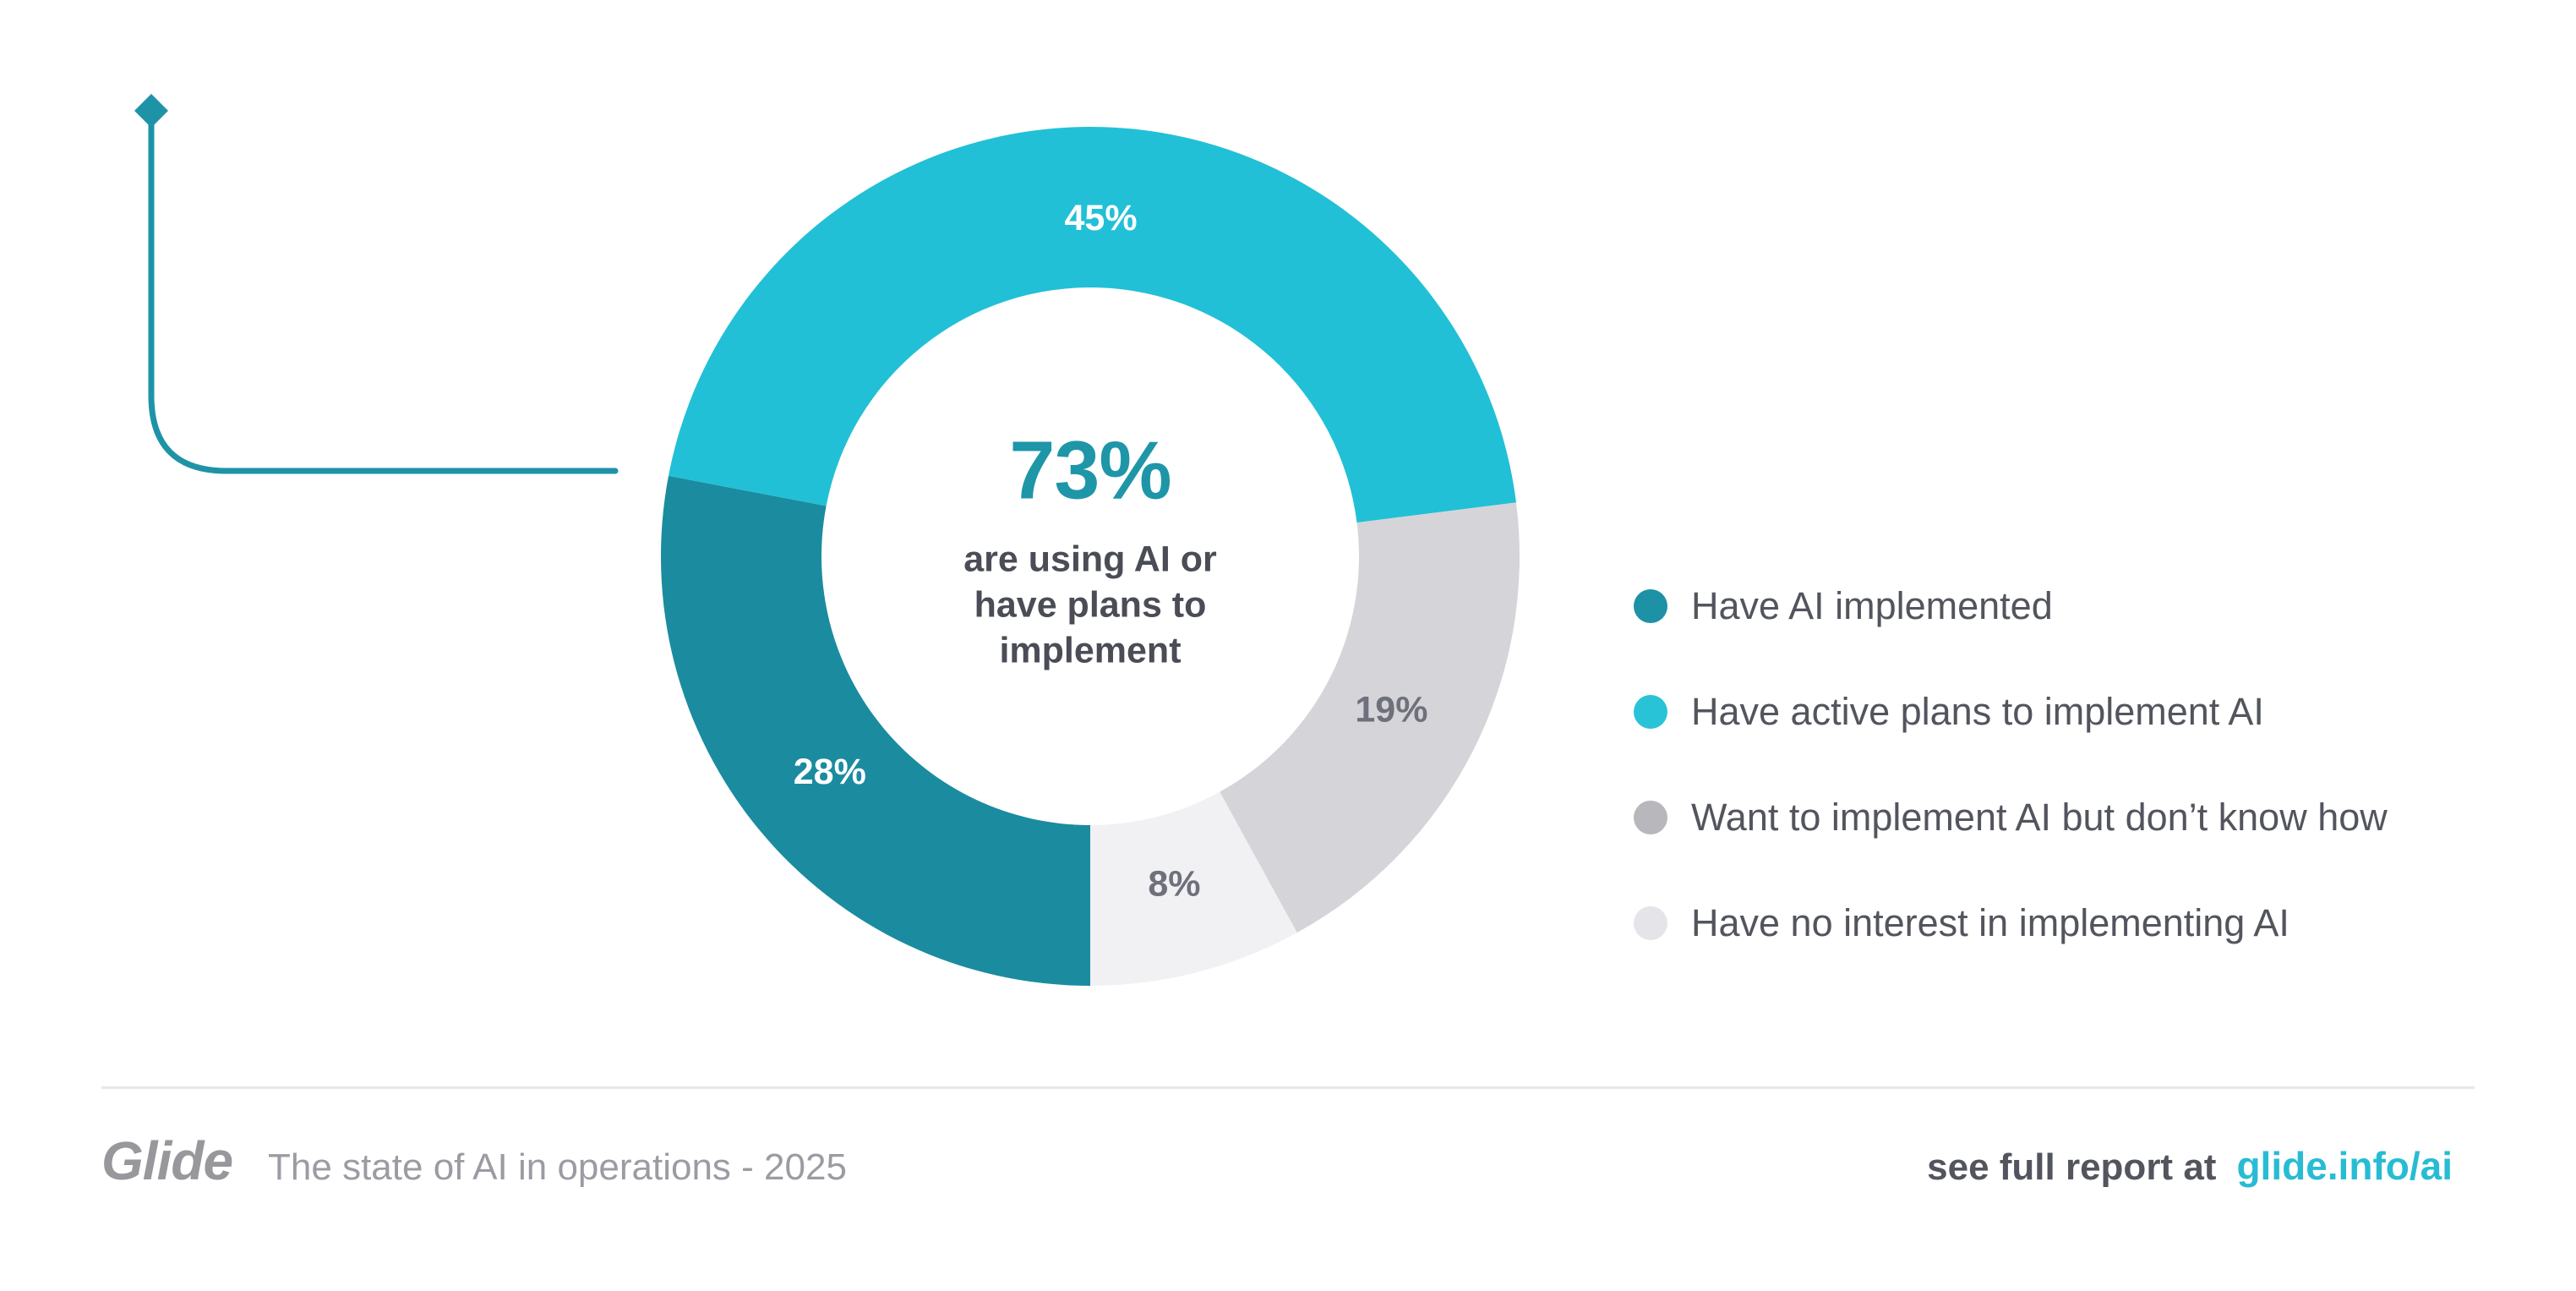 The width and height of the screenshot is (2576, 1291). What do you see at coordinates (151, 111) in the screenshot?
I see `accent-diamond-icon` at bounding box center [151, 111].